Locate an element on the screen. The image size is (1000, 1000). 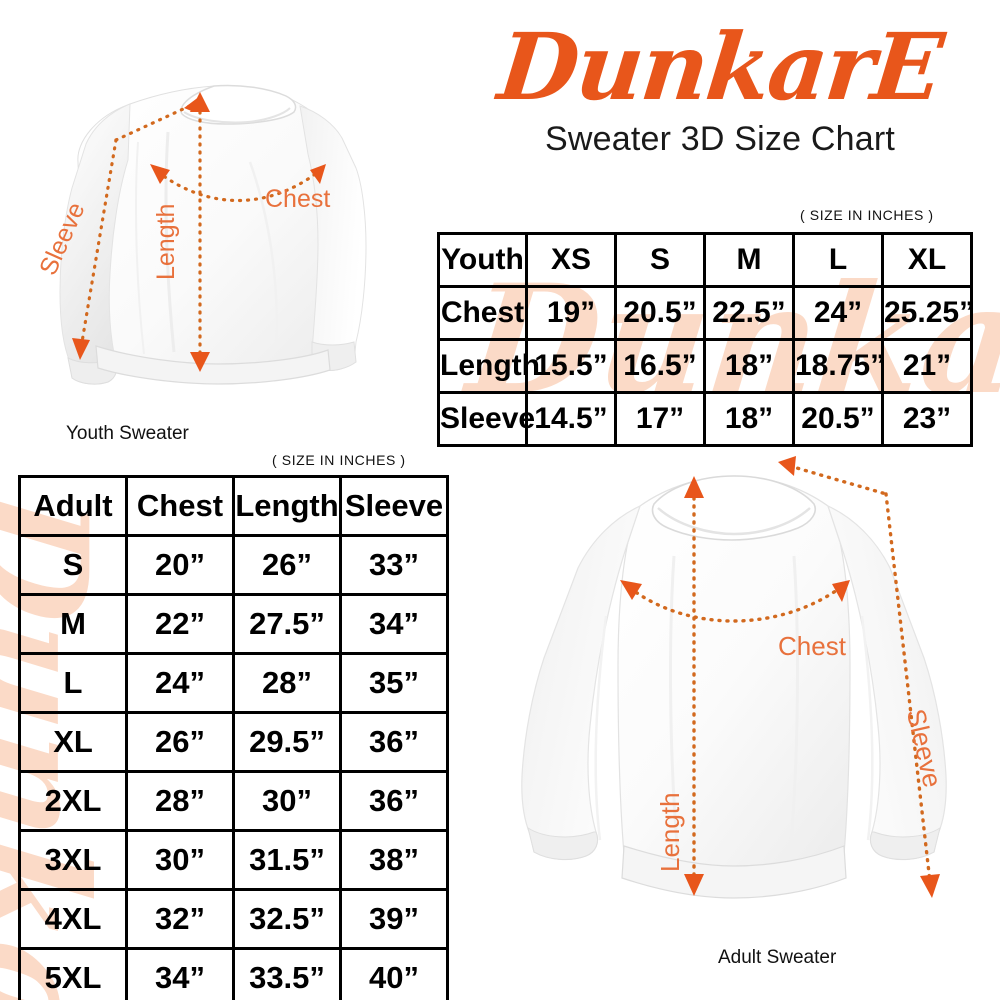
youth-sweater-caption: Youth Sweater is located at coordinates (127, 433).